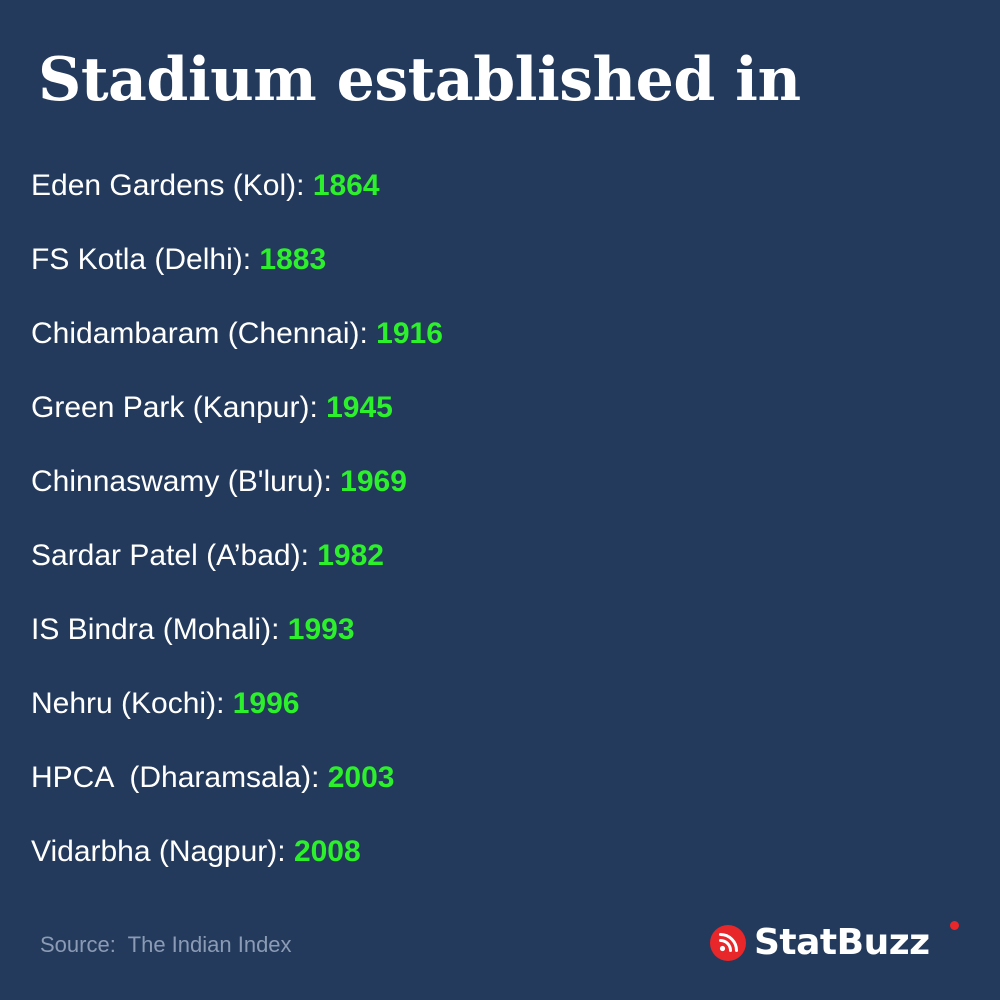 The width and height of the screenshot is (1000, 1000). Describe the element at coordinates (842, 942) in the screenshot. I see `brand-name: StatBuzz` at that location.